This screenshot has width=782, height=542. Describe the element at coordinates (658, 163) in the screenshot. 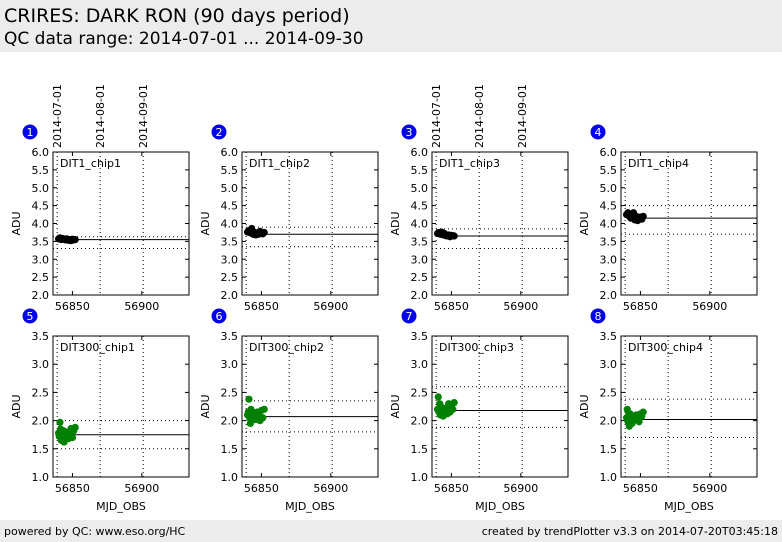

I see `plot-name: DIT1_chip4` at that location.